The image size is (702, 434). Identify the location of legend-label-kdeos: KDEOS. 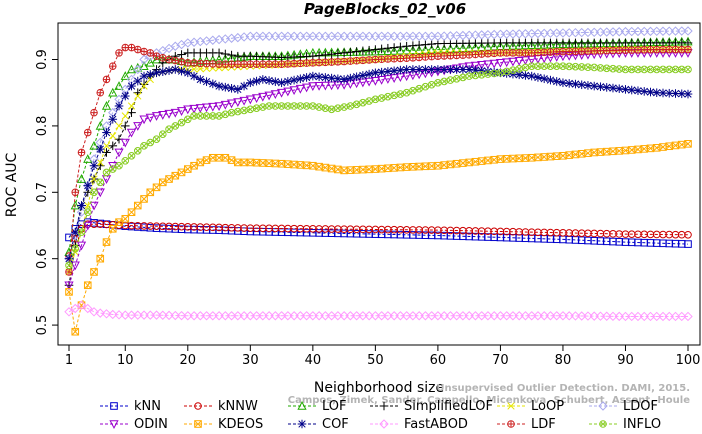
(240, 424).